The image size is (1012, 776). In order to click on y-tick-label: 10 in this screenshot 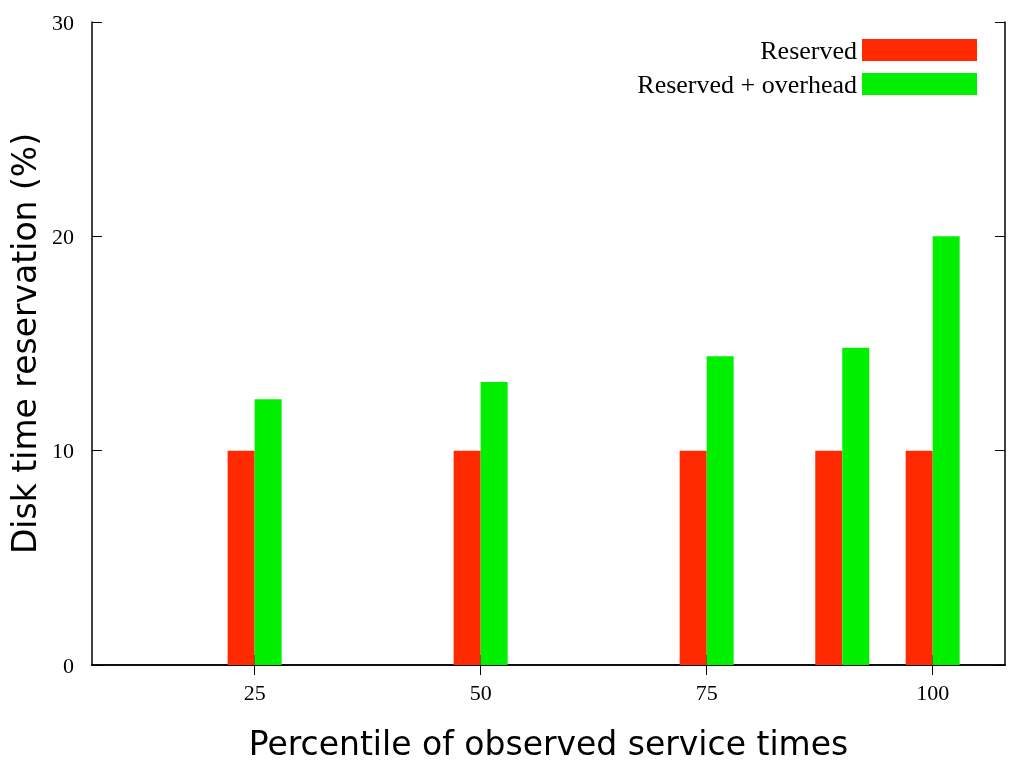, I will do `click(62, 451)`.